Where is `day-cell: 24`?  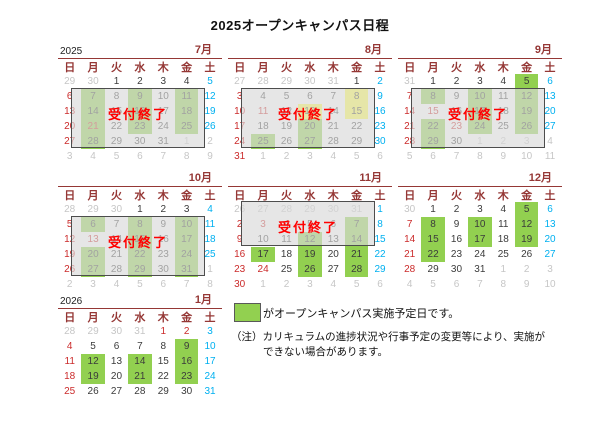 day-cell: 24 is located at coordinates (263, 269).